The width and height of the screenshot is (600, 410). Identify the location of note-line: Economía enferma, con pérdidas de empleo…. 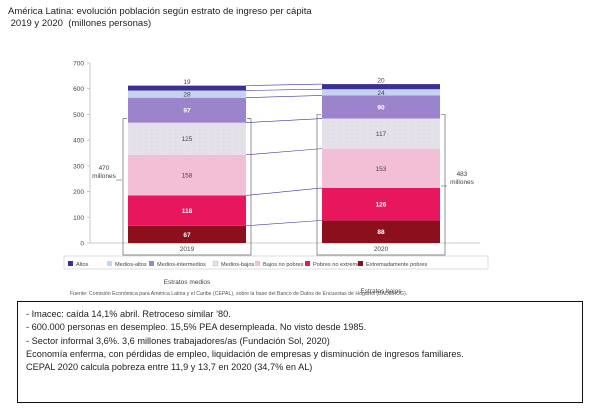
(245, 353).